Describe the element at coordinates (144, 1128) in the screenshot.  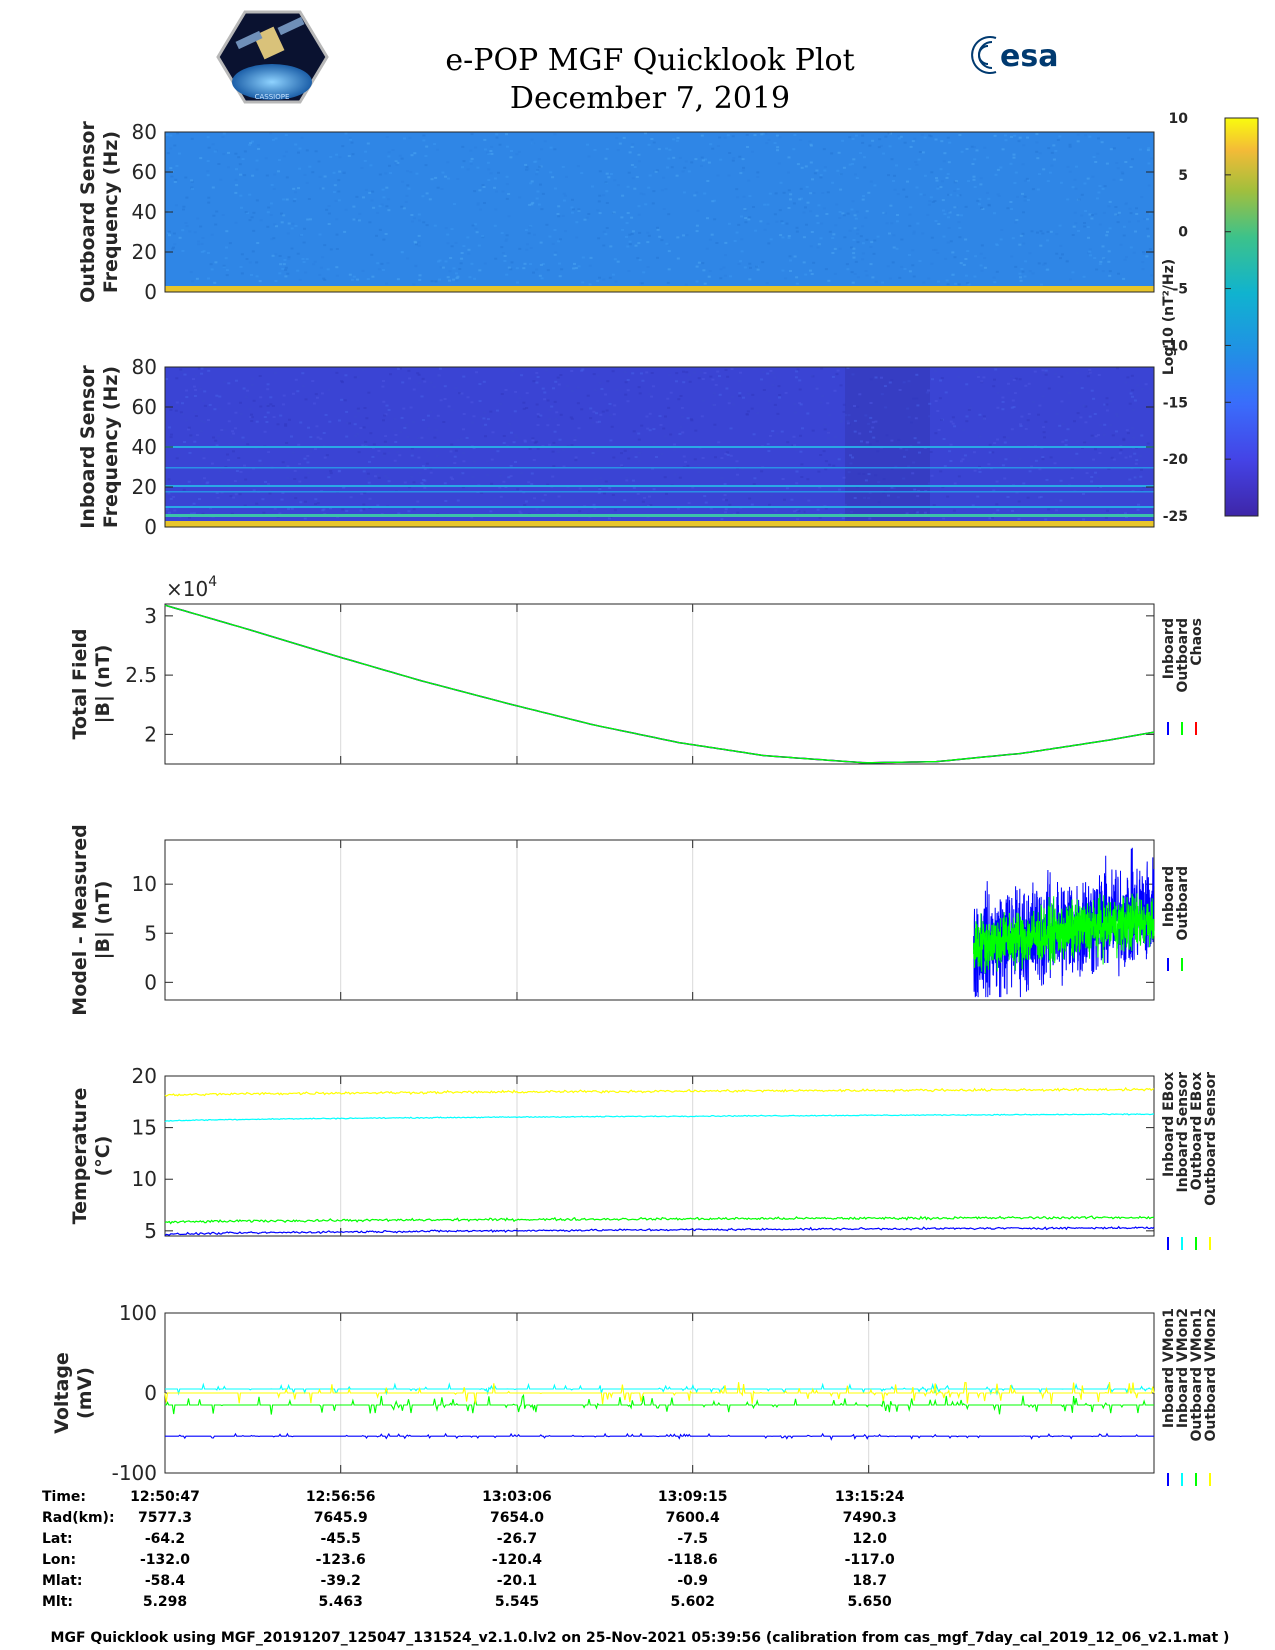
I see `ytick-label: 15` at that location.